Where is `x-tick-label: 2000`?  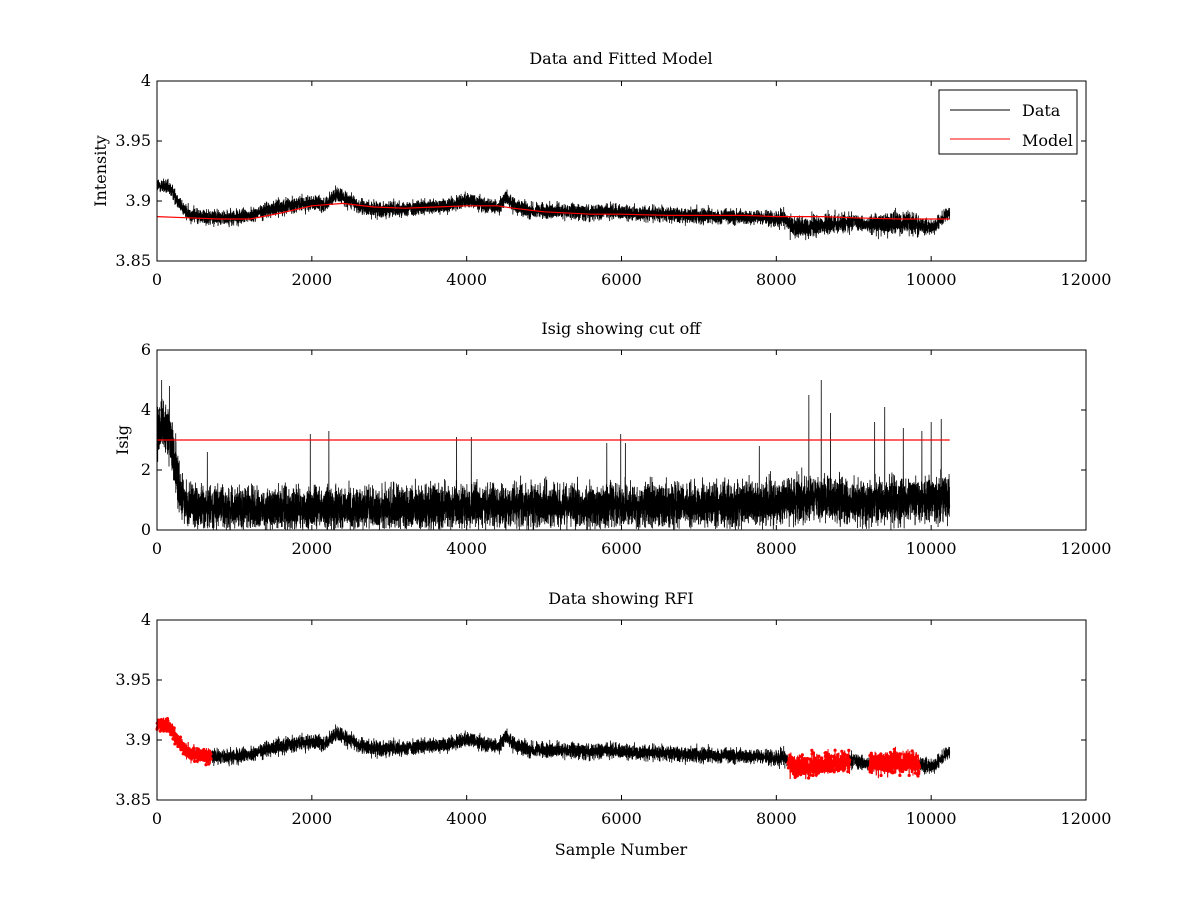 x-tick-label: 2000 is located at coordinates (311, 548).